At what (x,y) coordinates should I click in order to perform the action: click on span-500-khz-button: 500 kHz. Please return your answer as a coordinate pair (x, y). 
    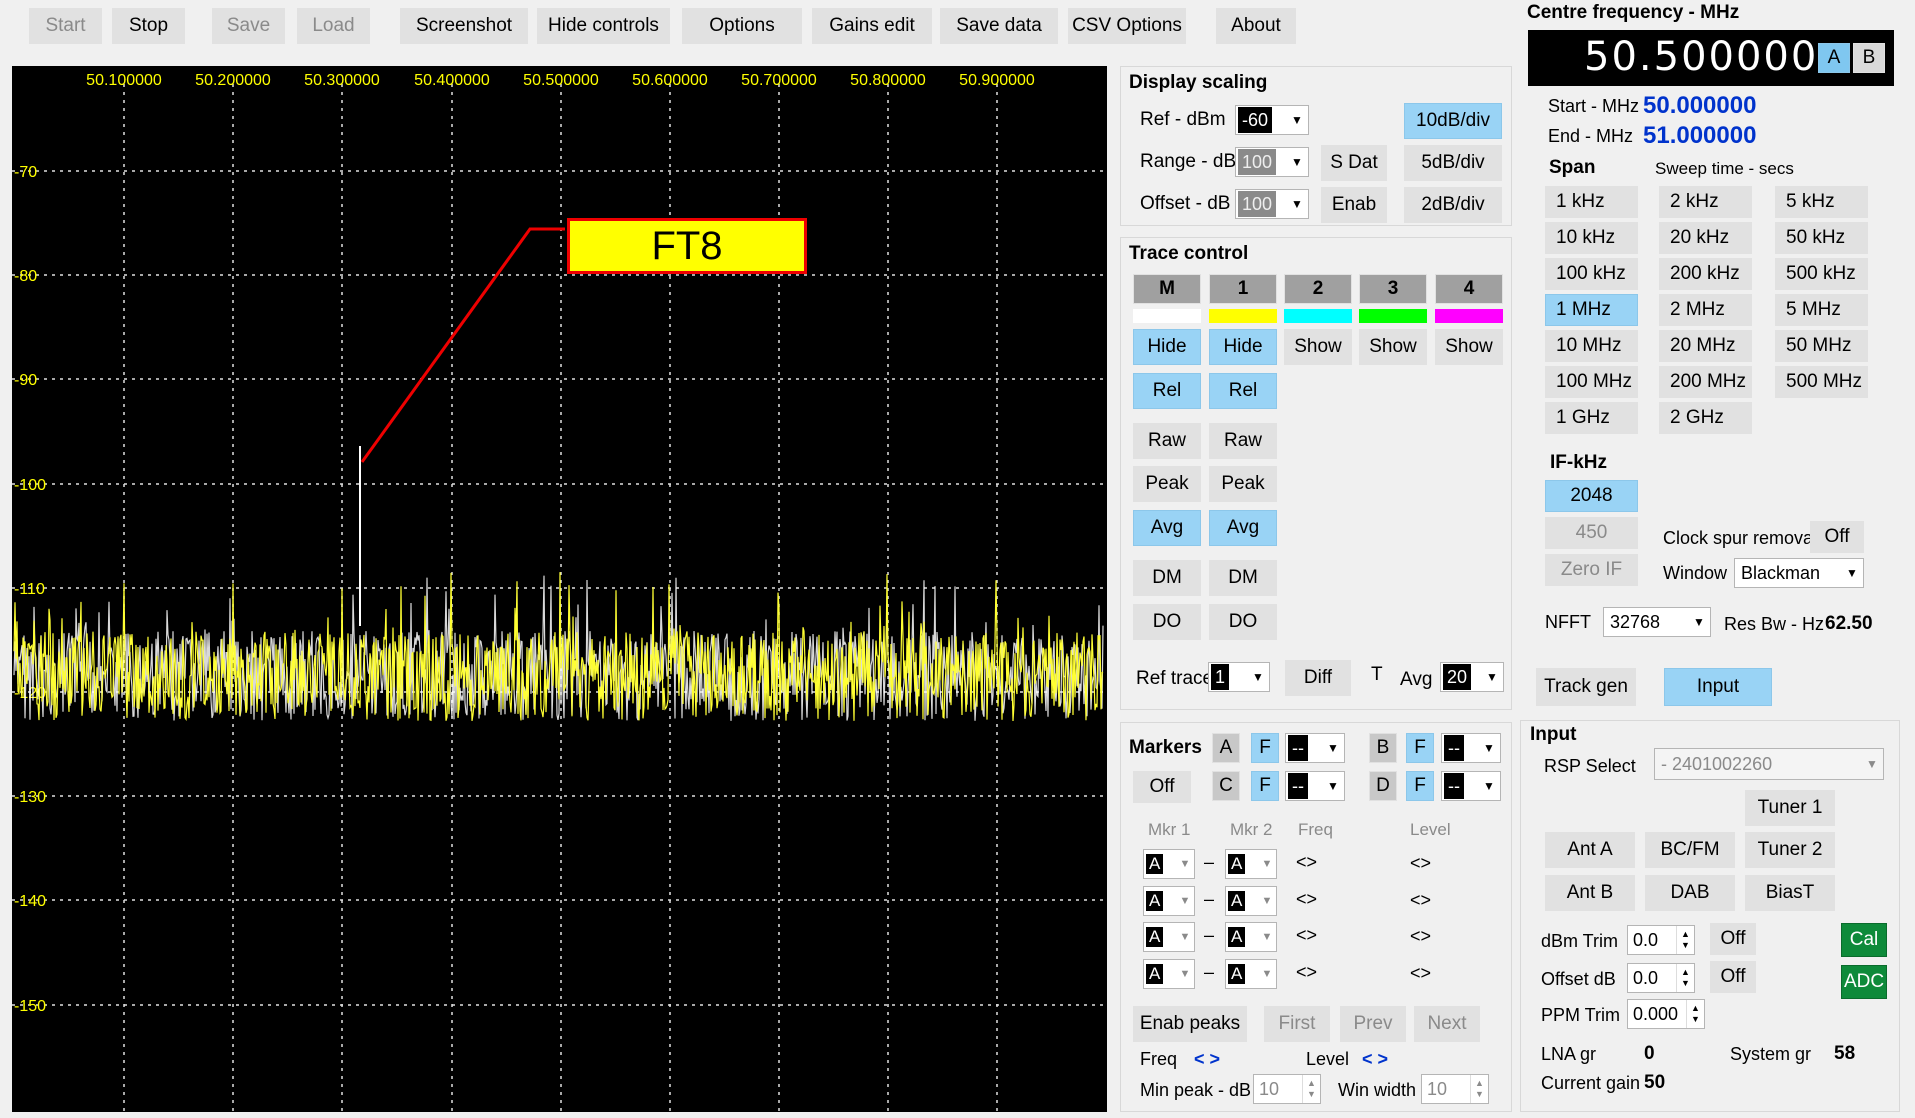
    Looking at the image, I should click on (1821, 274).